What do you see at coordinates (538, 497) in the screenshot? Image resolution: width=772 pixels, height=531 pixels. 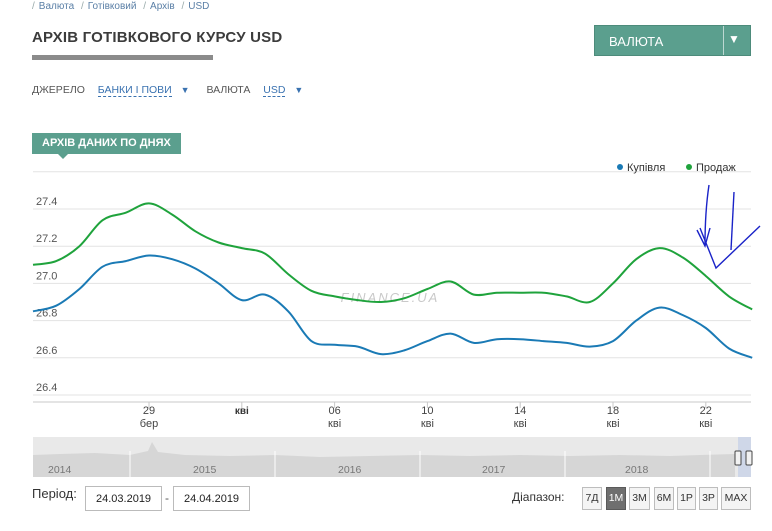 I see `range-label: Діапазон:` at bounding box center [538, 497].